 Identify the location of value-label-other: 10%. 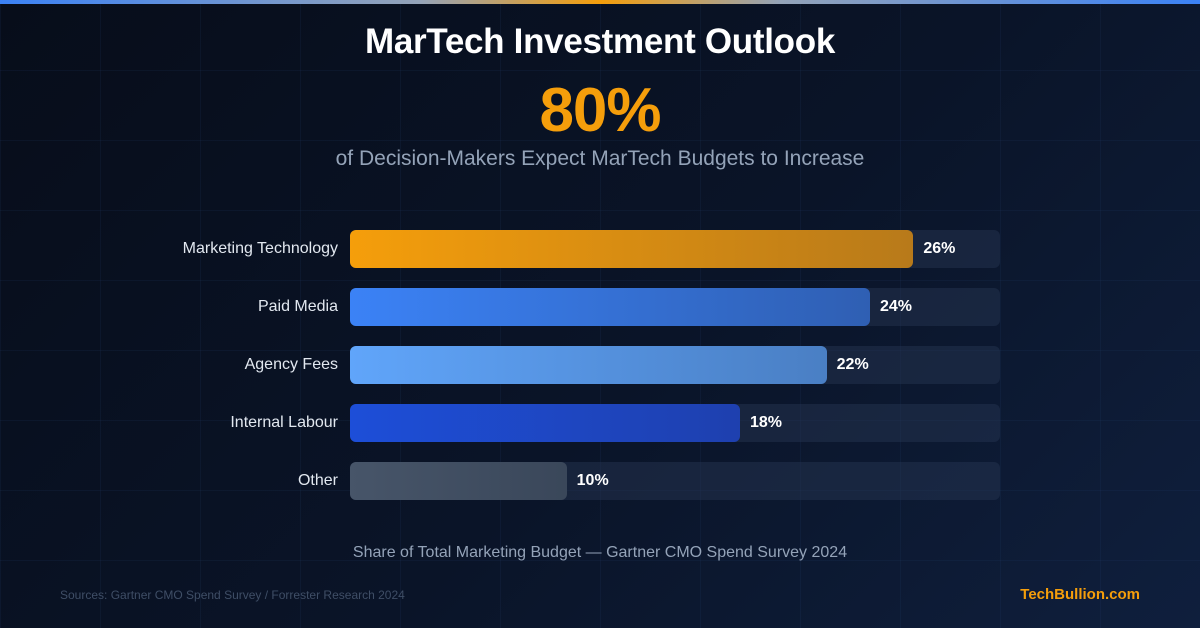
(592, 480).